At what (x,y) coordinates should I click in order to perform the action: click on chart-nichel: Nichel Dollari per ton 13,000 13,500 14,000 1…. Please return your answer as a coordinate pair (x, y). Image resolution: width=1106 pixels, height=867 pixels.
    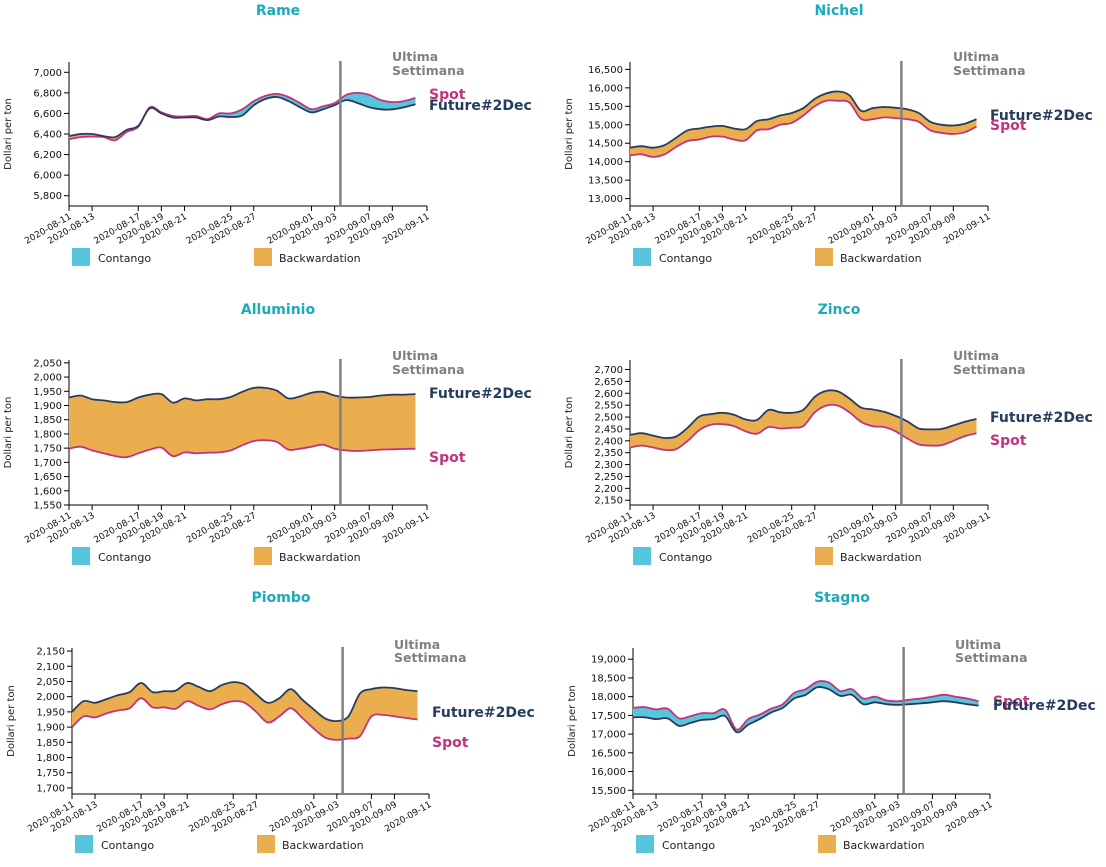
    Looking at the image, I should click on (828, 134).